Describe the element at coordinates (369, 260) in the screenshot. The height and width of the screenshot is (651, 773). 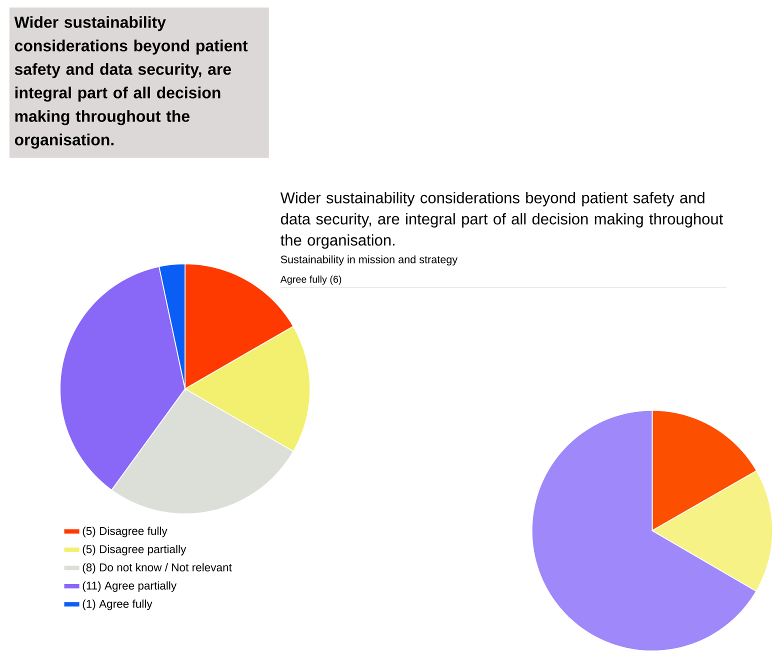
I see `text: Sustainability in mission and strategy` at that location.